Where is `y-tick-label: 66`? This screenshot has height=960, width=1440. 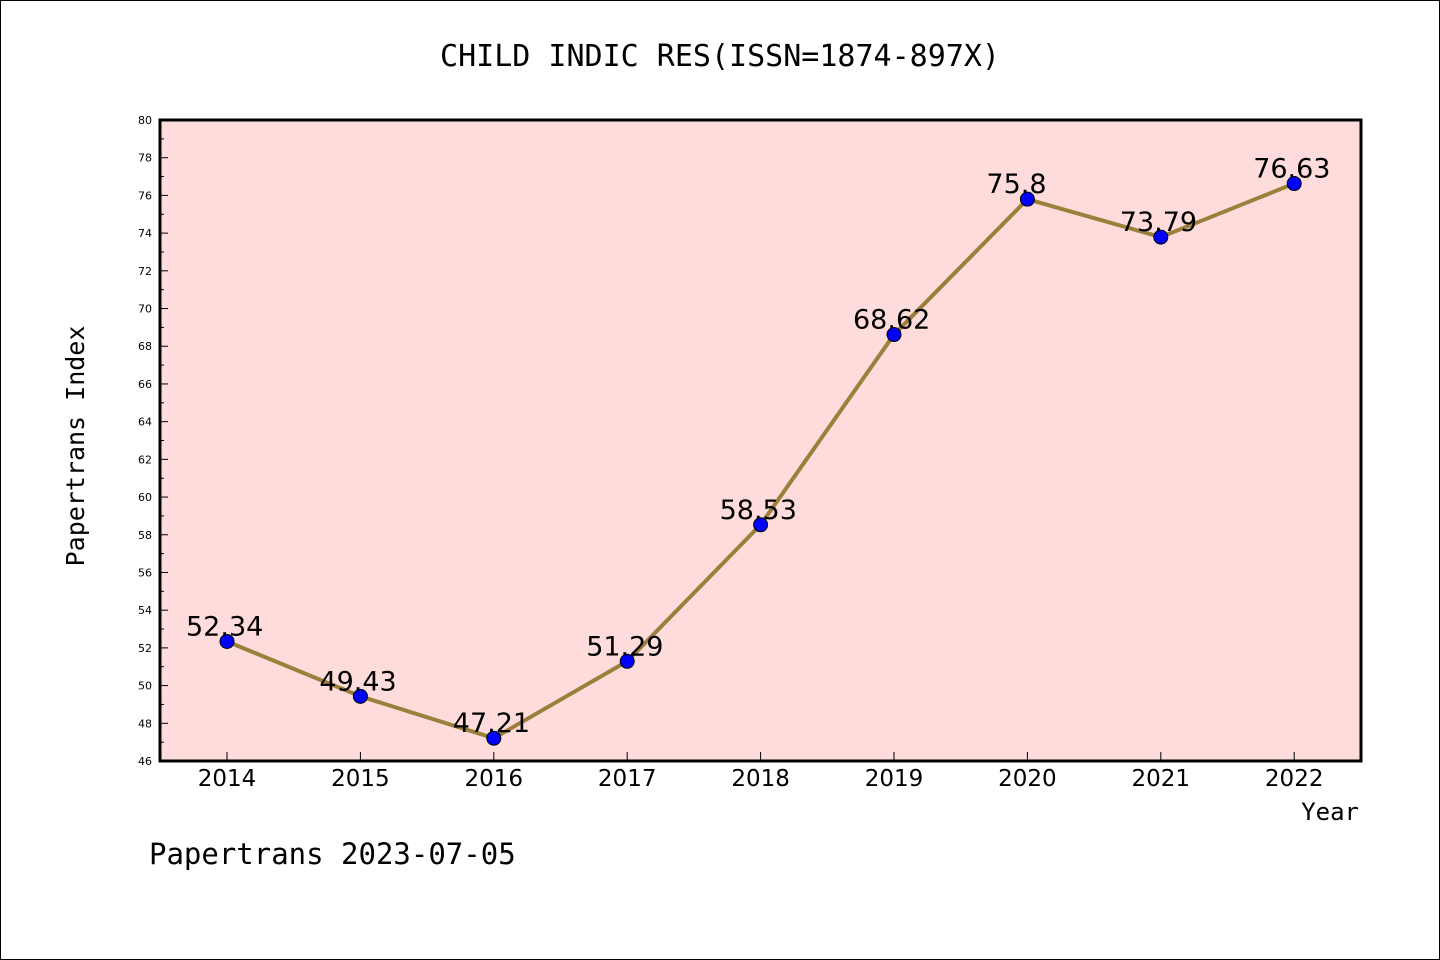 y-tick-label: 66 is located at coordinates (145, 384).